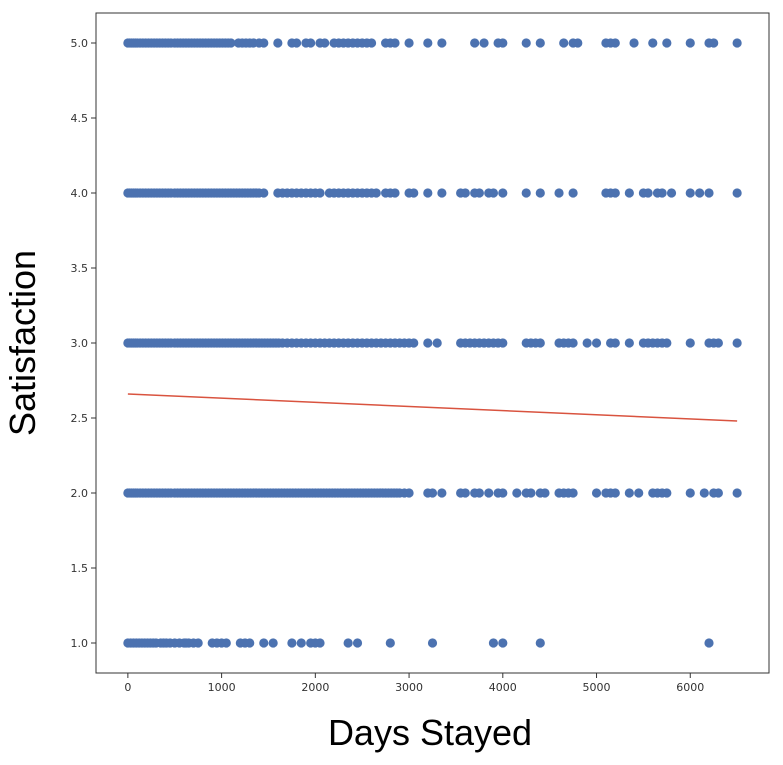 This screenshot has width=783, height=765. What do you see at coordinates (409, 687) in the screenshot?
I see `x-tick-label: 3000` at bounding box center [409, 687].